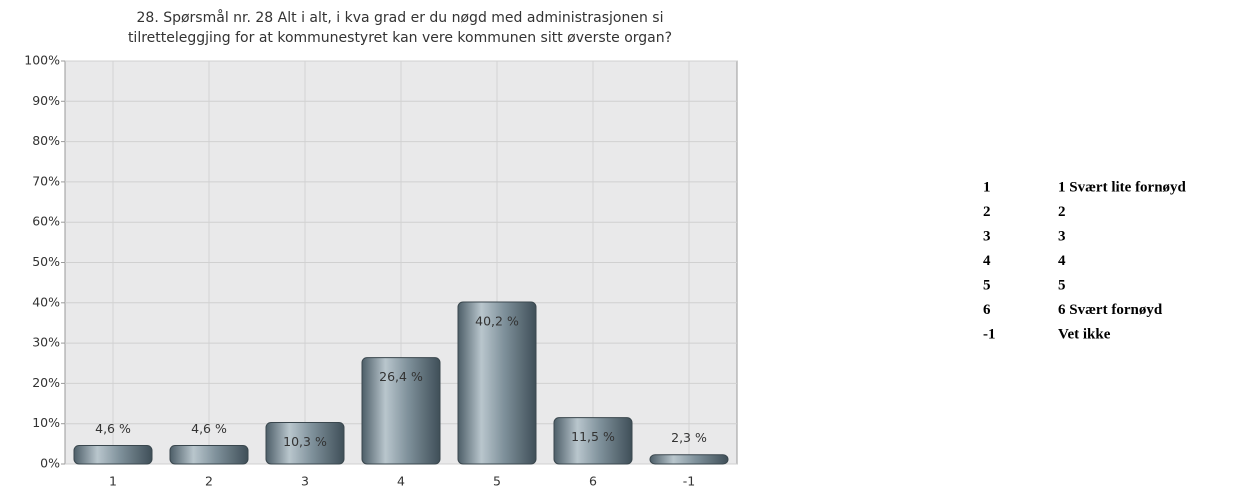  Describe the element at coordinates (1062, 285) in the screenshot. I see `legend-label: 5` at that location.